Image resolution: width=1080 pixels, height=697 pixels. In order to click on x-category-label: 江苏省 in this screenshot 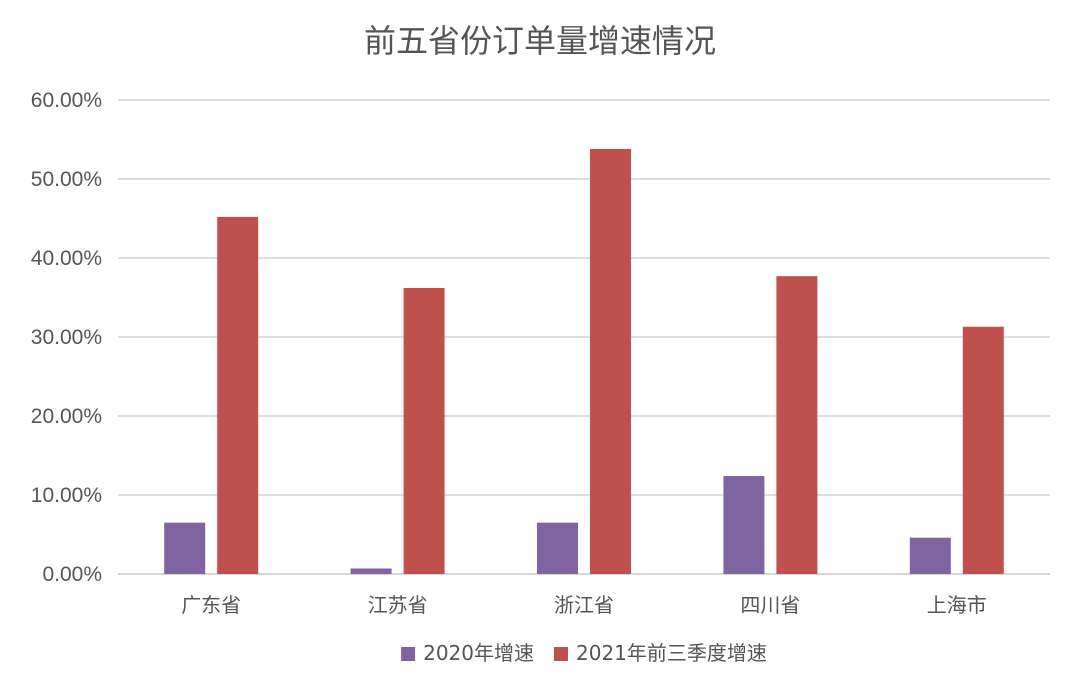, I will do `click(398, 605)`.